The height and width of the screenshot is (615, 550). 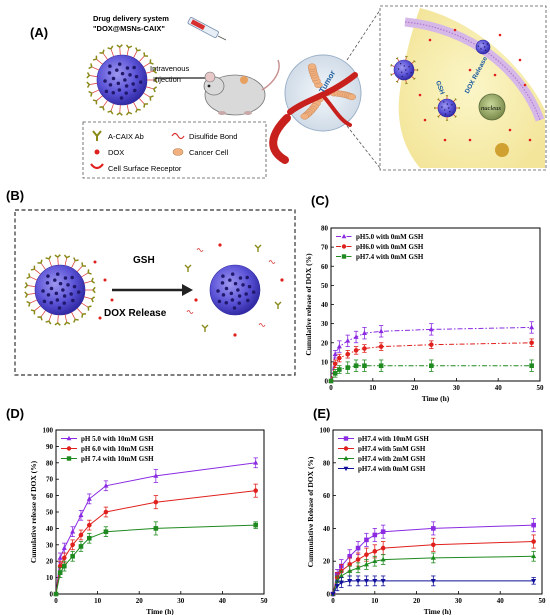 I want to click on released-nanoparticle, so click(x=234, y=290).